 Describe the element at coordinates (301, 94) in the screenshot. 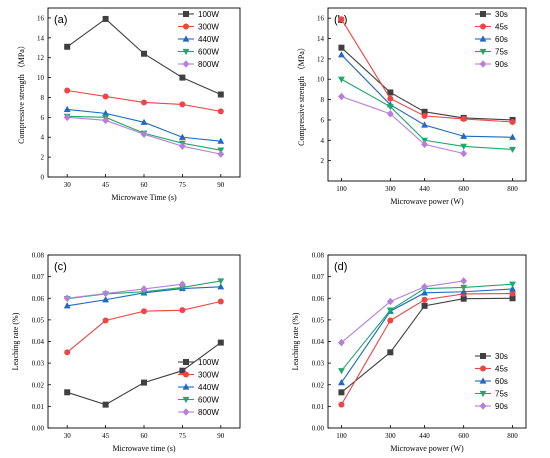

I see `y-axis-label: Compressive strength （MPa）` at that location.